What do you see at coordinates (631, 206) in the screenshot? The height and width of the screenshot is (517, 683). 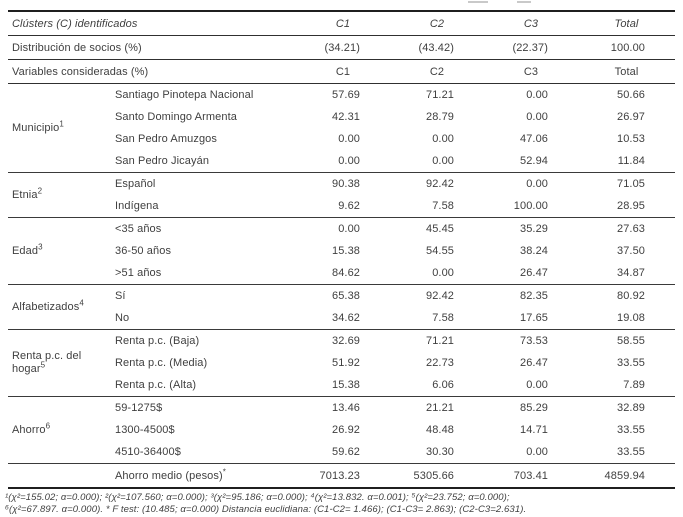 I see `value-cell-total: 28.95` at bounding box center [631, 206].